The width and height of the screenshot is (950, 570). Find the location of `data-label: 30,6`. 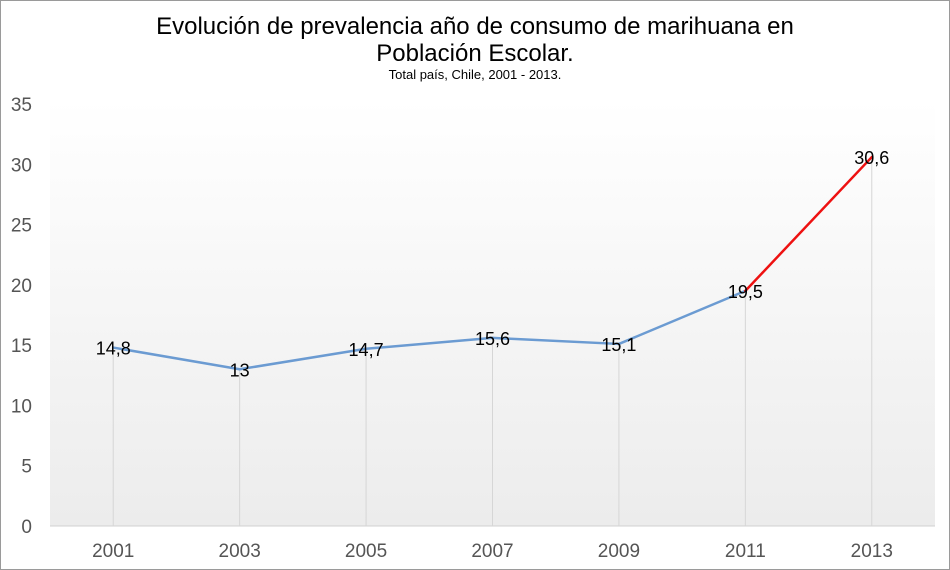

data-label: 30,6 is located at coordinates (871, 158).